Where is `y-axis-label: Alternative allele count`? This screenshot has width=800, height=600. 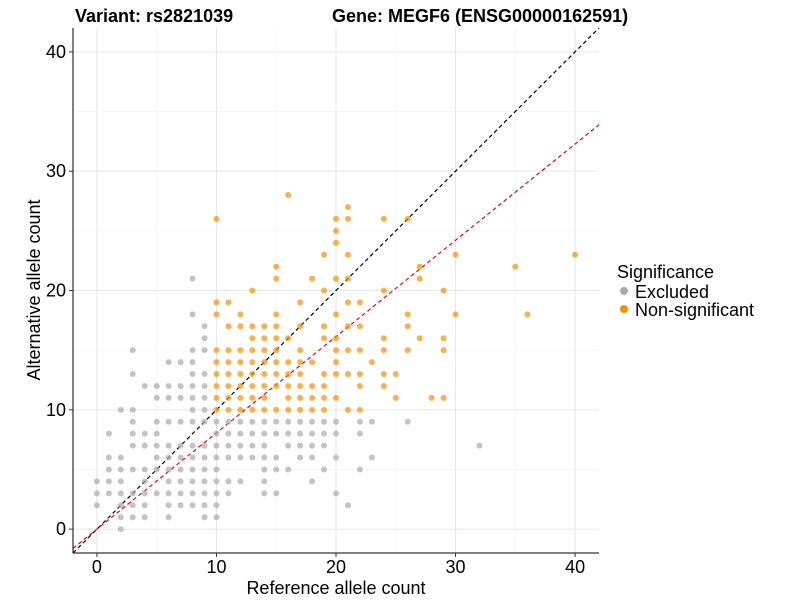 y-axis-label: Alternative allele count is located at coordinates (34, 289).